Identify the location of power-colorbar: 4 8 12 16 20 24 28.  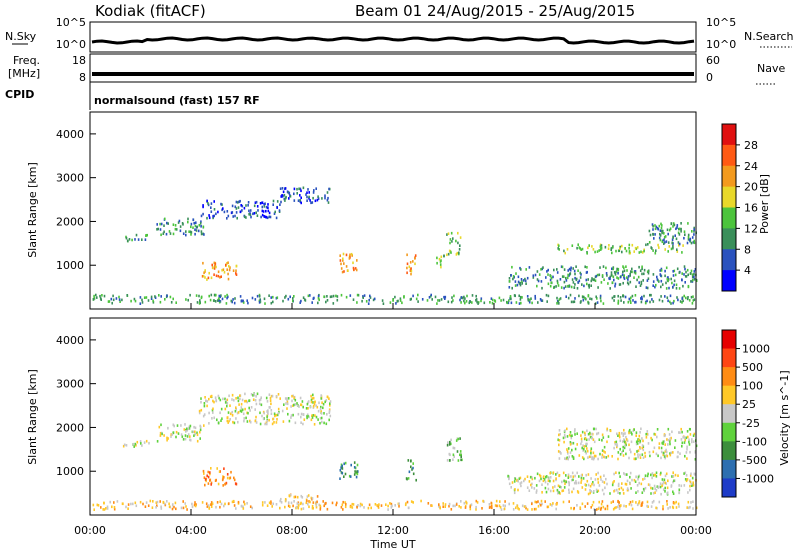
(739, 207).